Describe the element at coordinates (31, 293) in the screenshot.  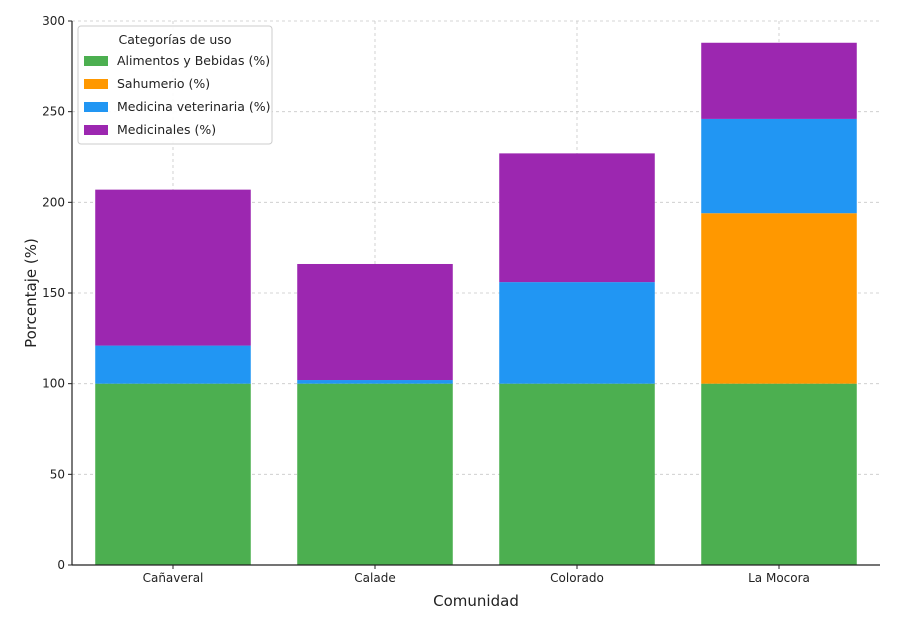
I see `y-axis-title: Porcentaje (%)` at that location.